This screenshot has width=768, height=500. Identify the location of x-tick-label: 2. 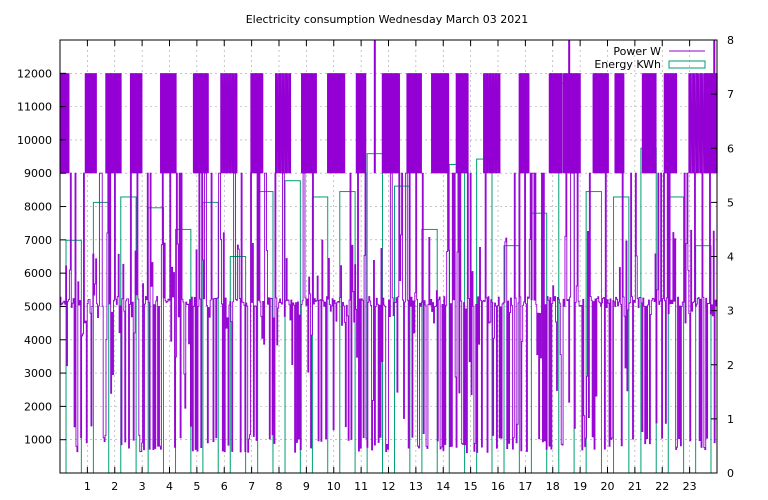
(114, 486).